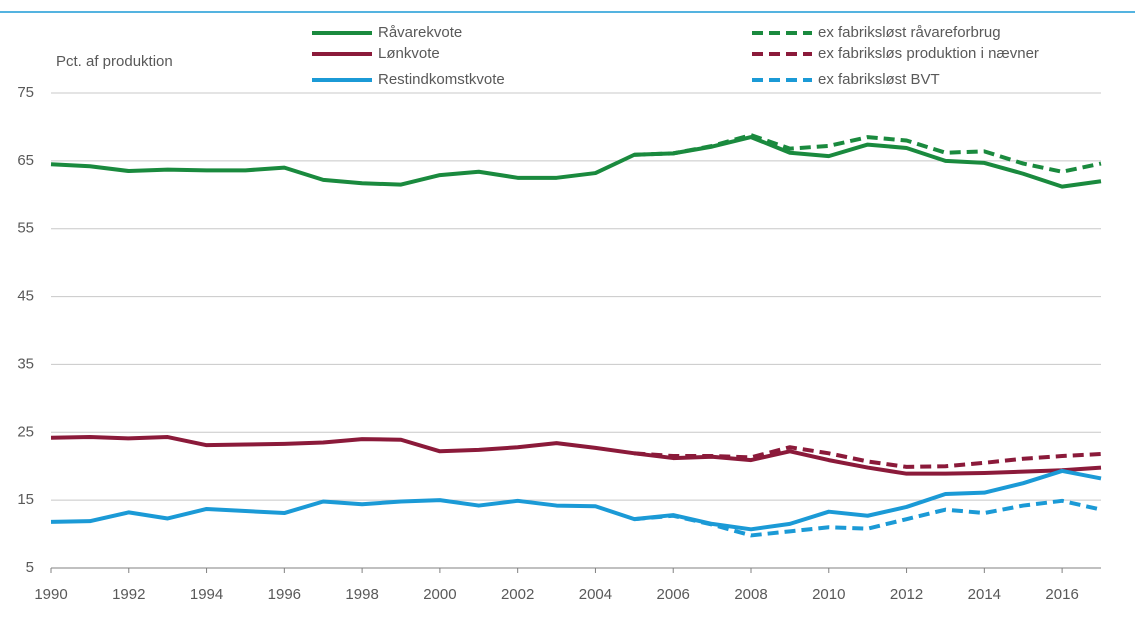  Describe the element at coordinates (25, 228) in the screenshot. I see `y-tick-label: 55` at that location.